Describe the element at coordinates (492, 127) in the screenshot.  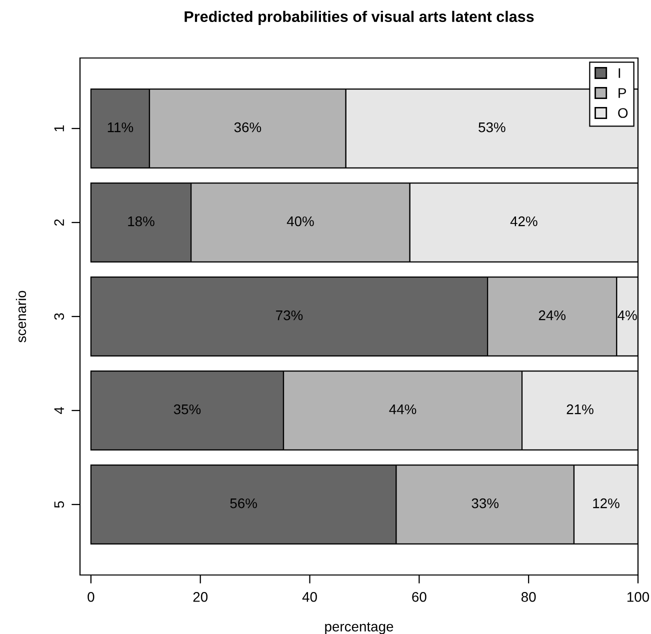
I see `data-label: 53%` at that location.